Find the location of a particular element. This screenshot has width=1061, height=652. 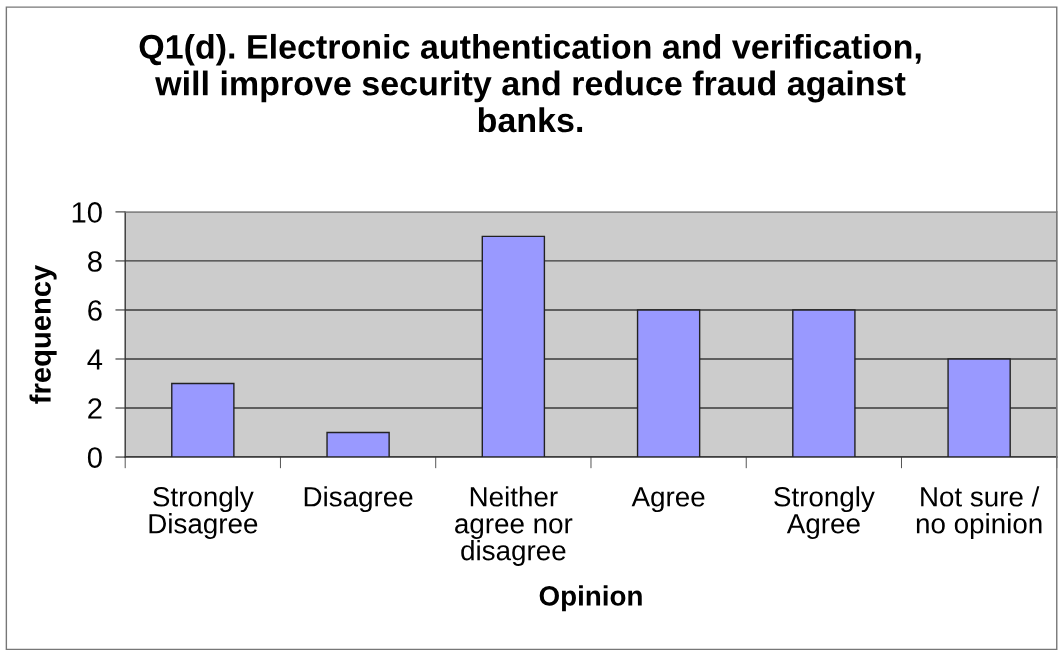

y-tick-label: 0 is located at coordinates (94, 457).